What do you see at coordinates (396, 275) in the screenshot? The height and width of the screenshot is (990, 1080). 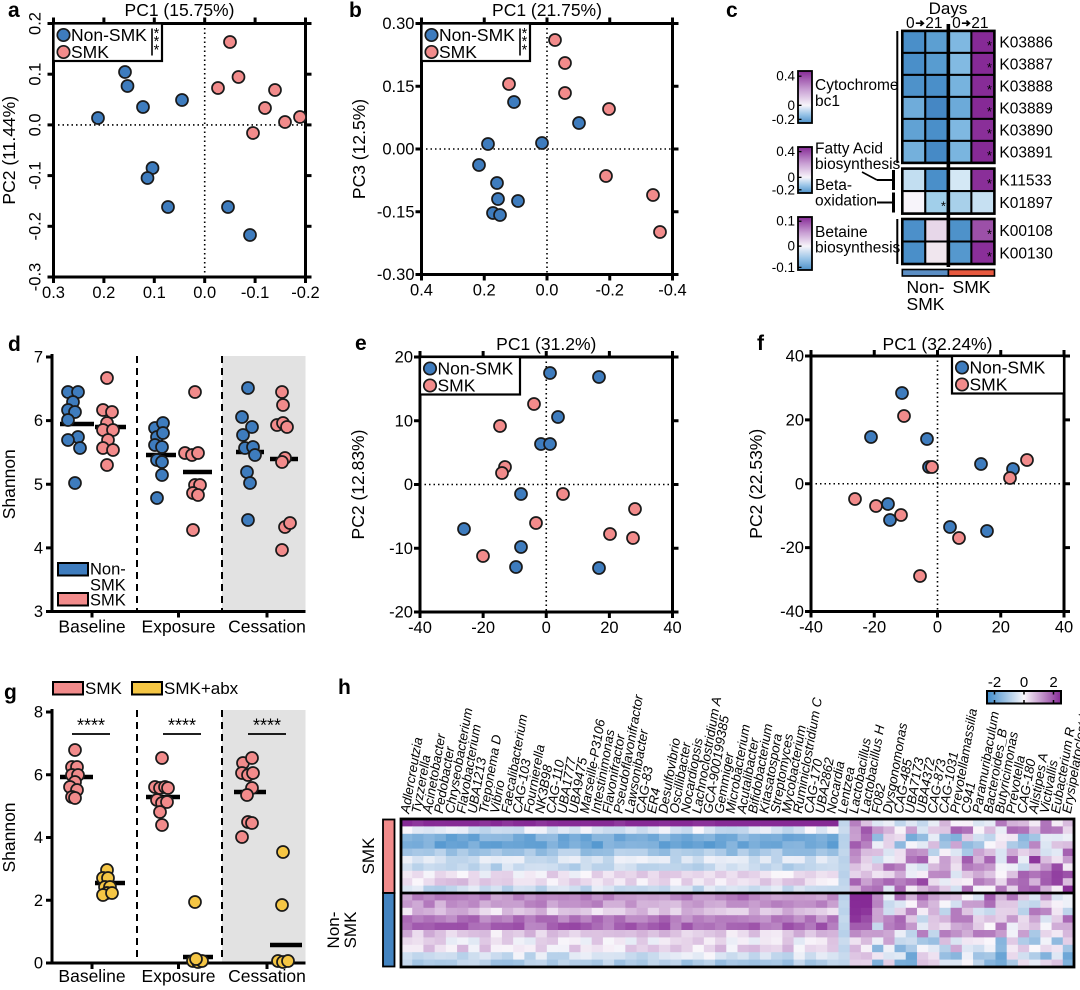 I see `svg-text: -0.30` at bounding box center [396, 275].